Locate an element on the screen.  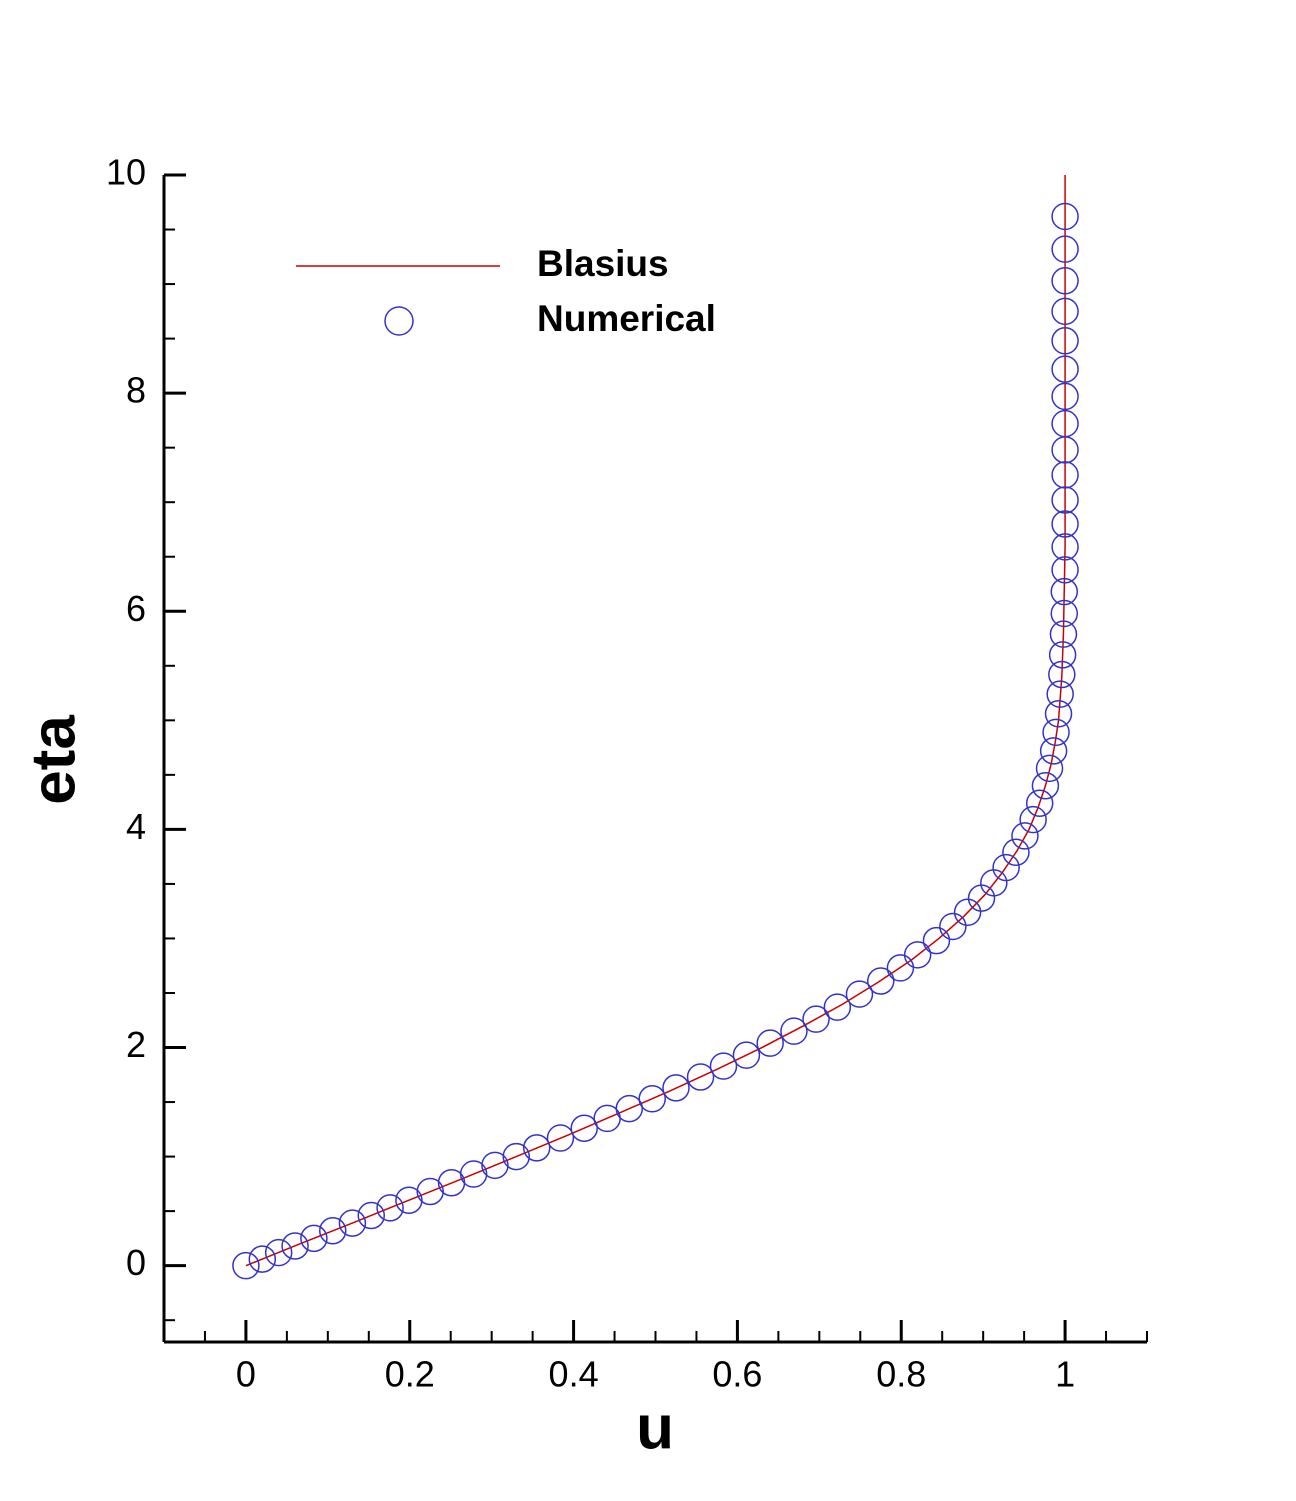
y-axis-label: eta is located at coordinates (53, 760).